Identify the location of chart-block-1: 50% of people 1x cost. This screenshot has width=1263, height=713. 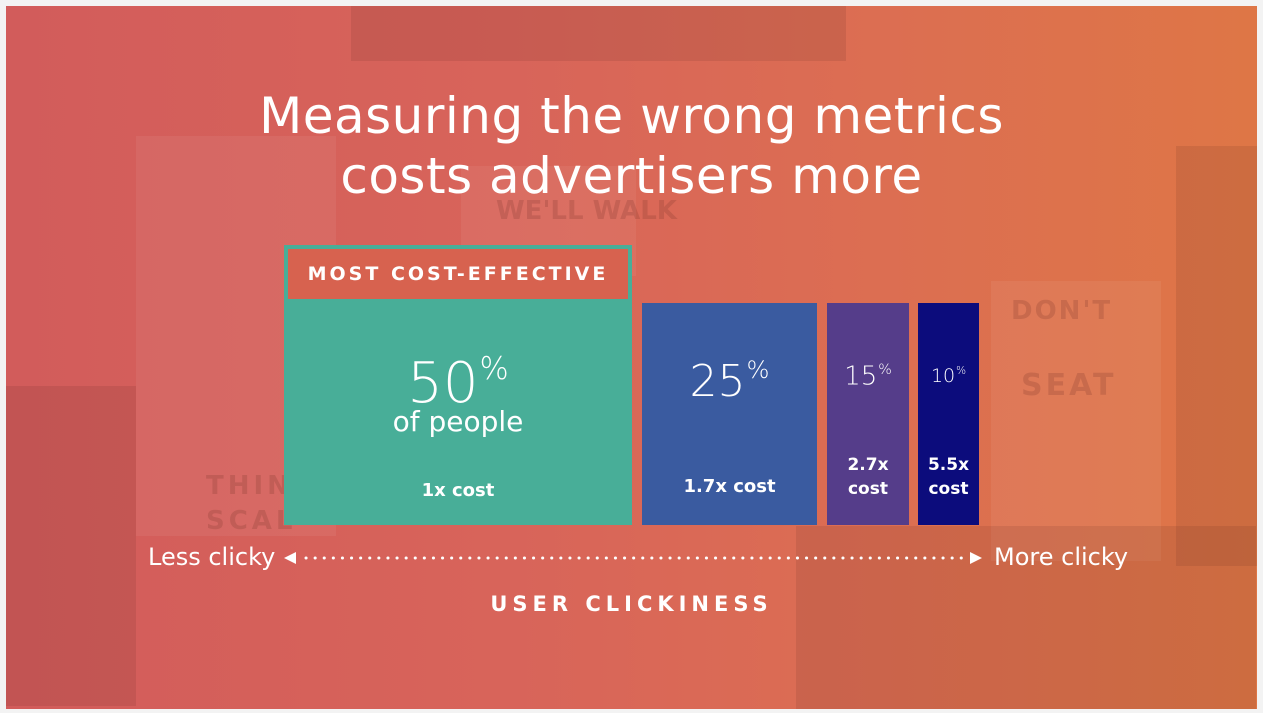
(458, 412).